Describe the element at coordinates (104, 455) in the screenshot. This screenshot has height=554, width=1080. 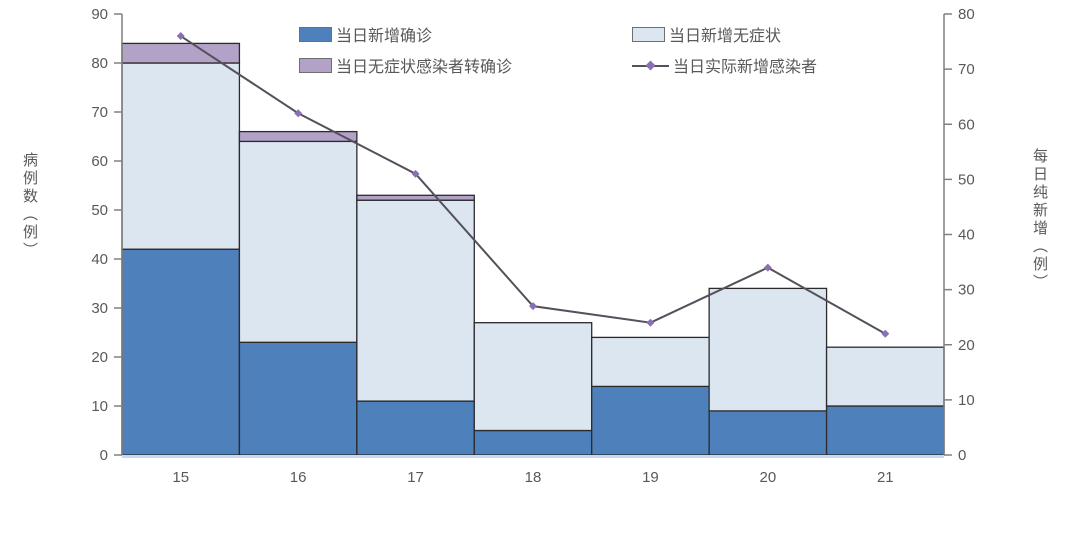
I see `left-tick-label-0: 0` at that location.